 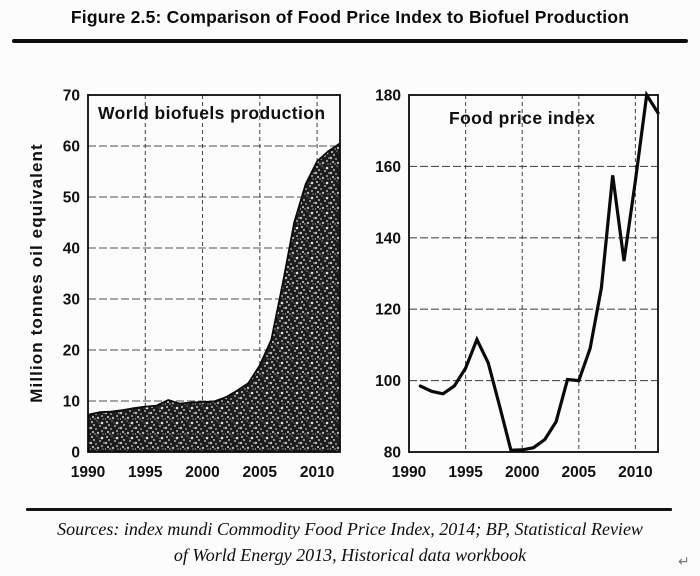 What do you see at coordinates (635, 472) in the screenshot?
I see `food-price-x-tick-label: 2010` at bounding box center [635, 472].